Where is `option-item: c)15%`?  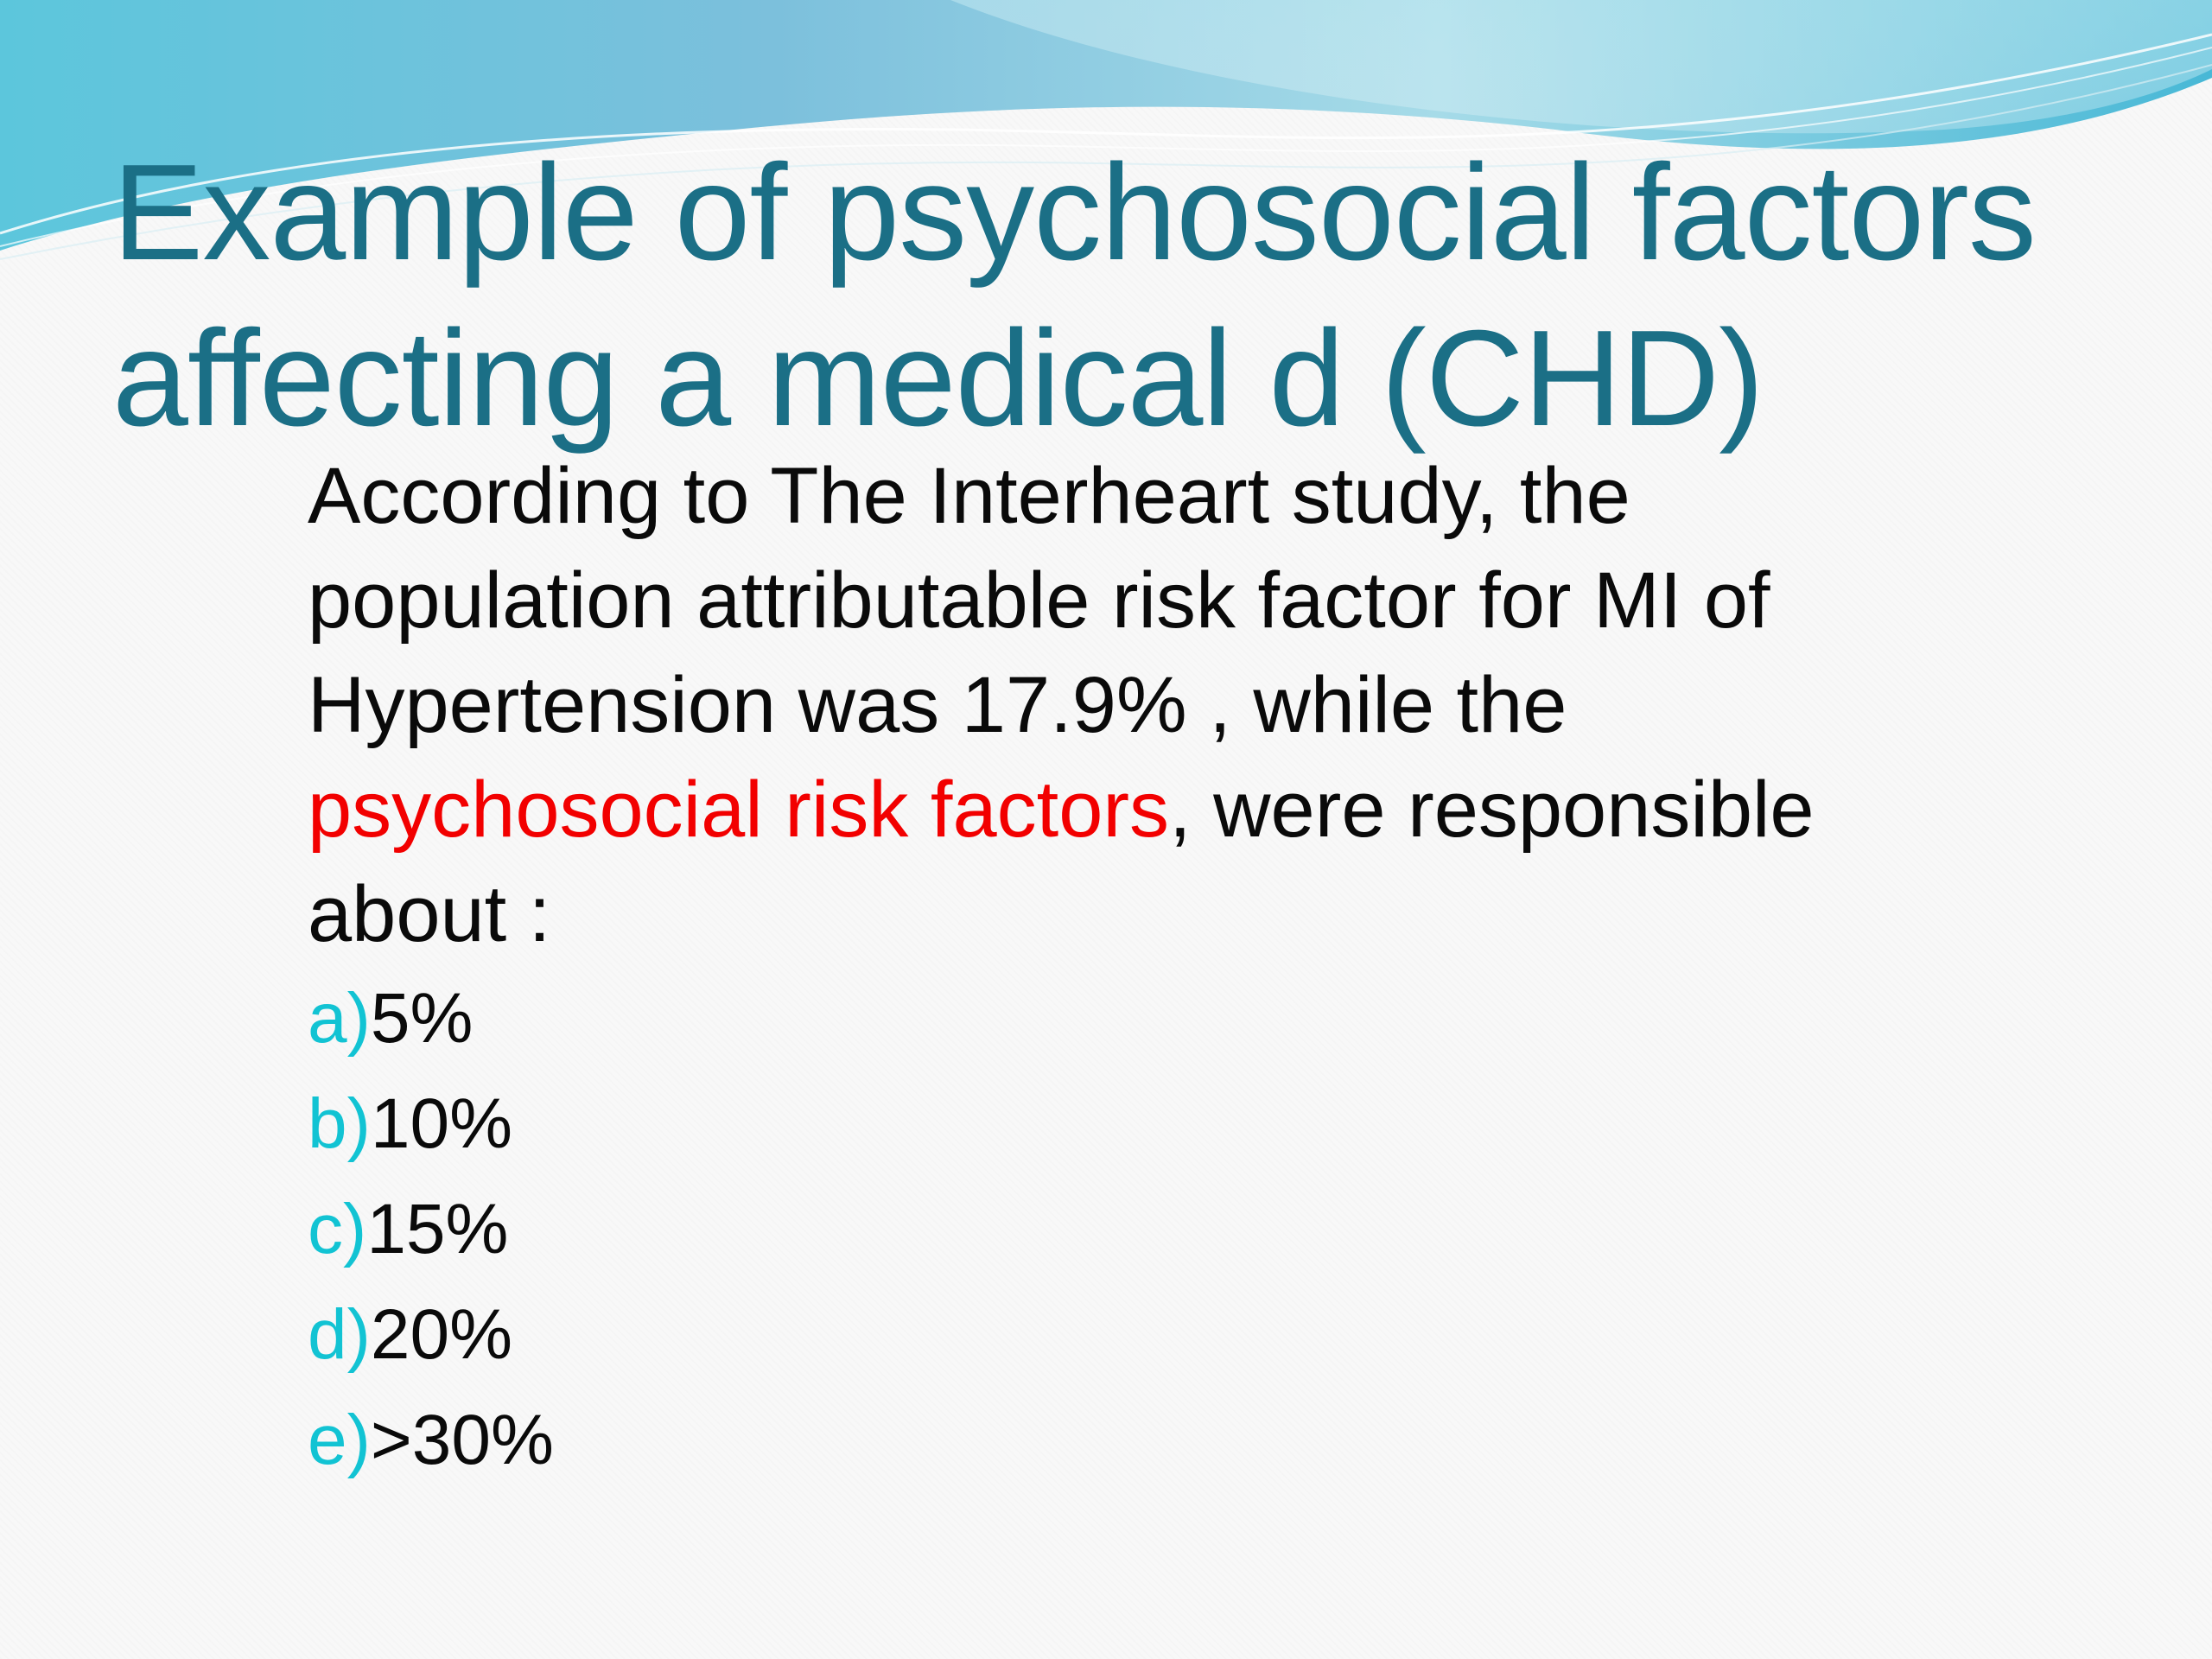 option-item: c)15% is located at coordinates (431, 1229).